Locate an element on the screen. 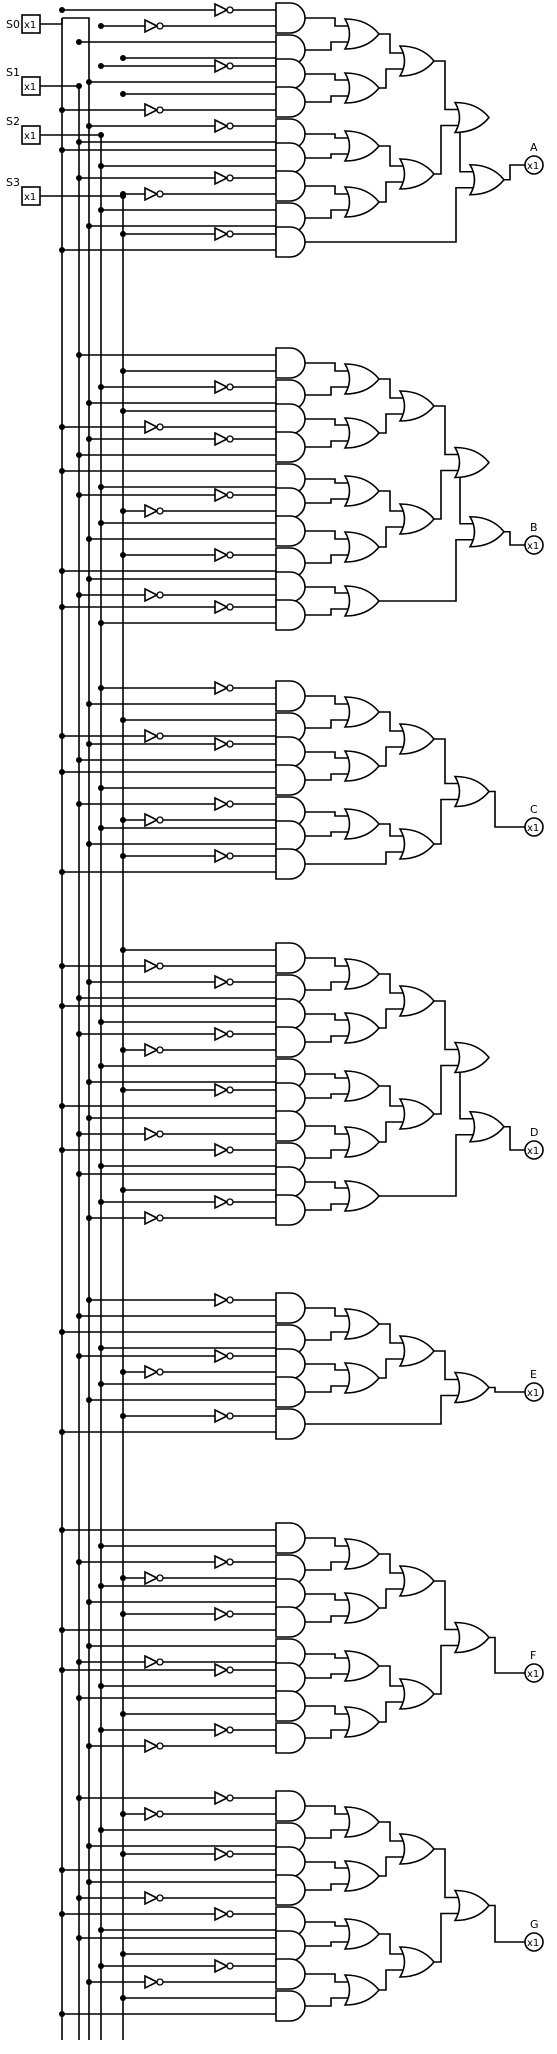 This screenshot has height=2054, width=557. input-pin-value: x1 is located at coordinates (30, 87).